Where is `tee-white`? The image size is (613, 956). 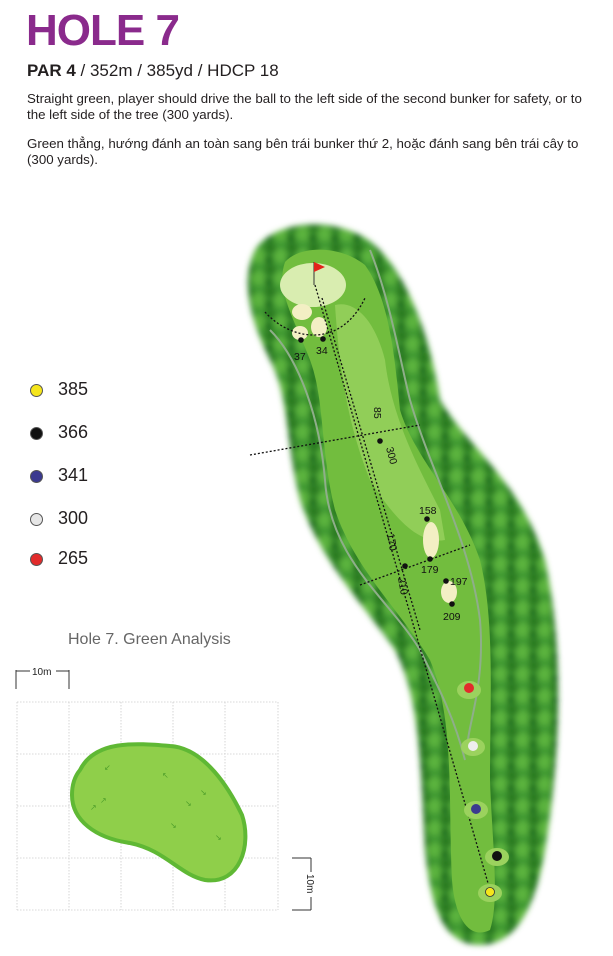
tee-white is located at coordinates (473, 746).